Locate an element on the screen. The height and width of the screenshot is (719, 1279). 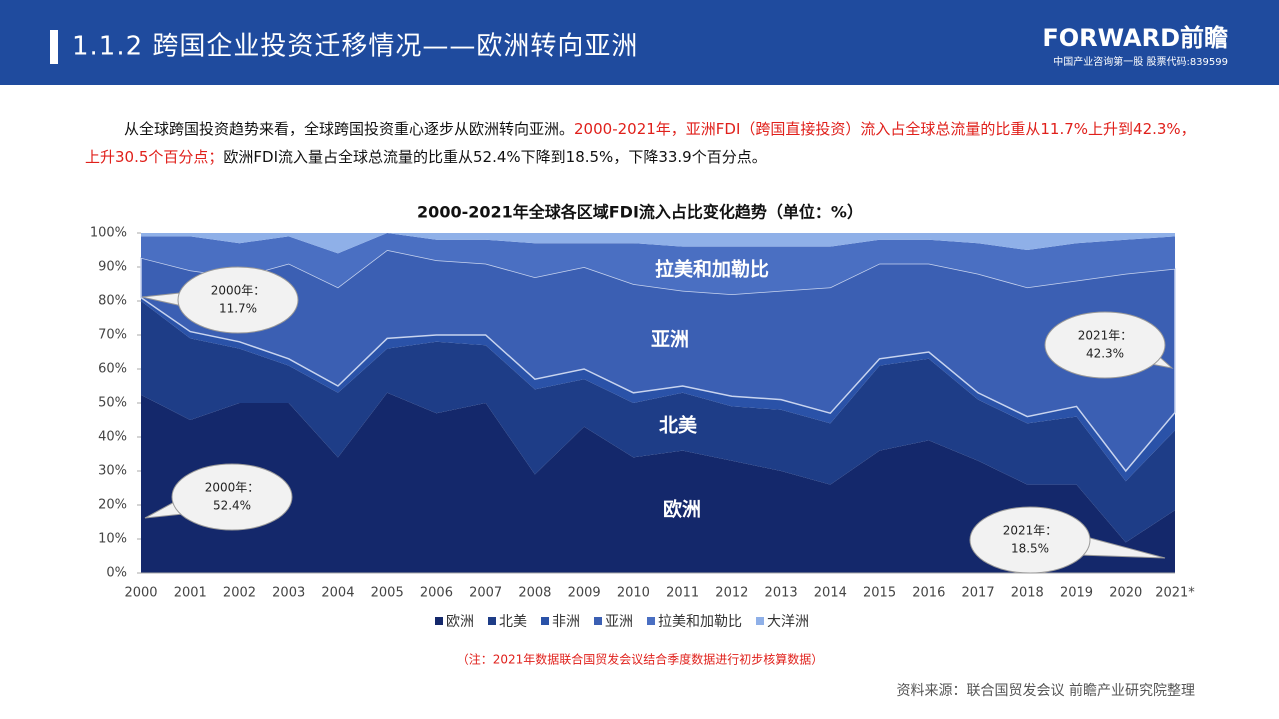
x-tick-label: 2001 is located at coordinates (190, 593).